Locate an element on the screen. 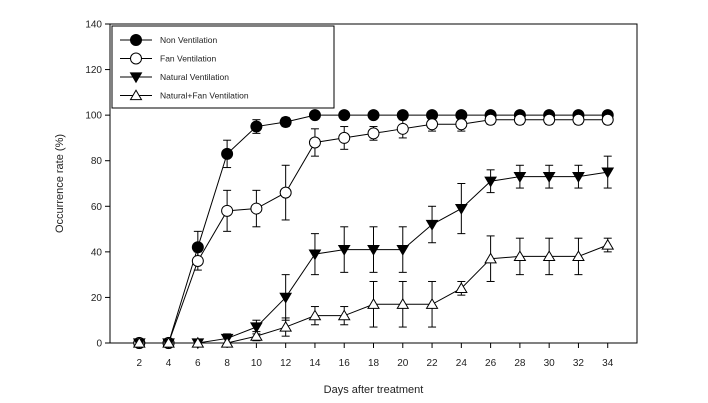  y-tick-label: 40 is located at coordinates (97, 252).